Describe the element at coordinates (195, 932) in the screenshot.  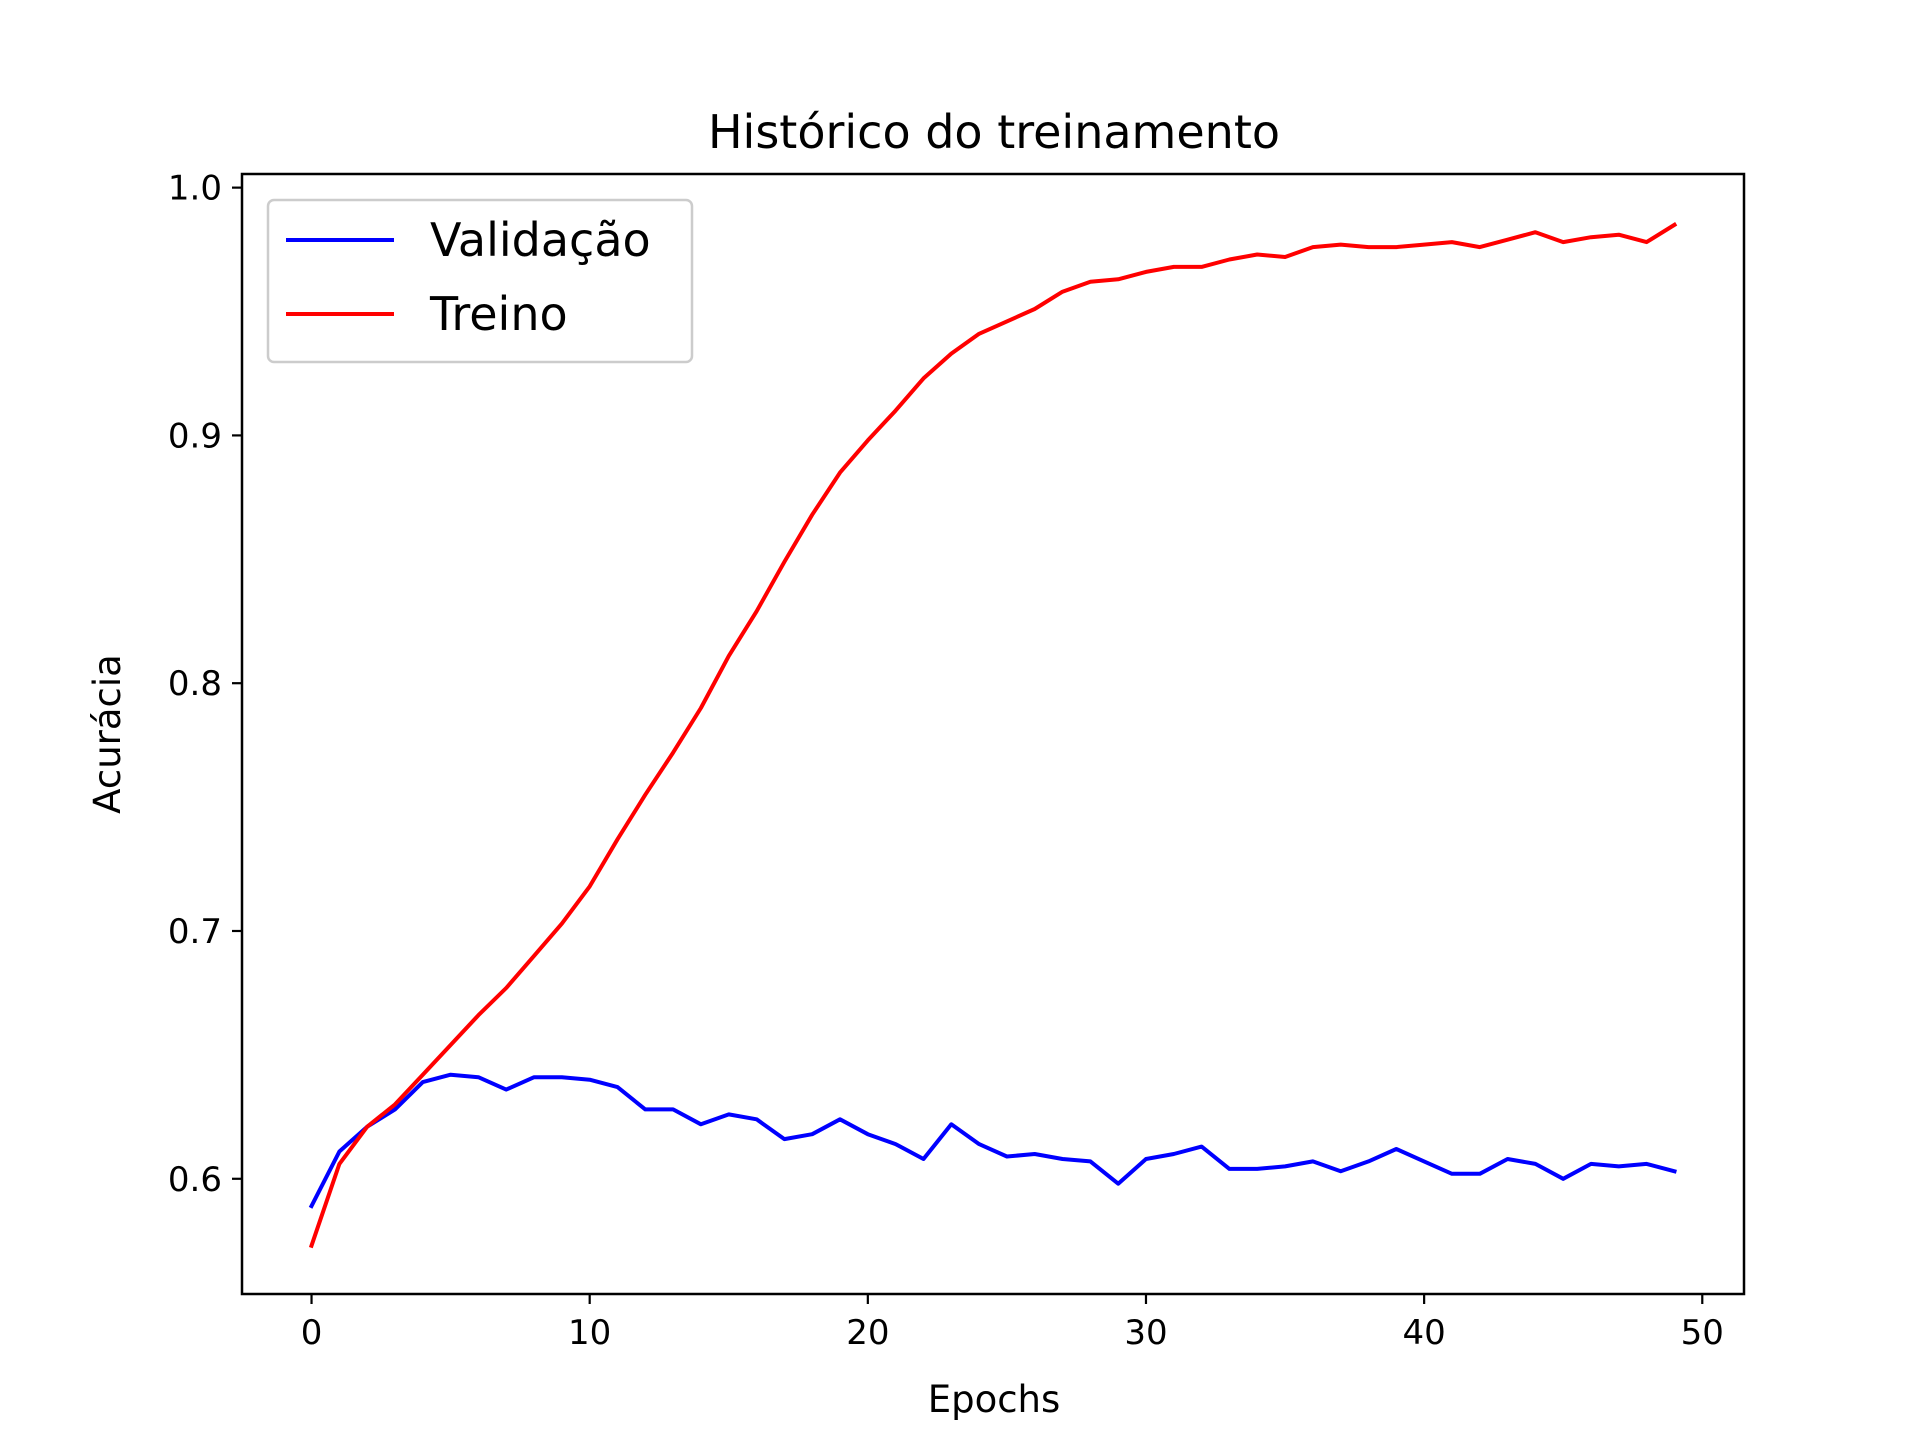
I see `y-tick-label: 0.7` at that location.